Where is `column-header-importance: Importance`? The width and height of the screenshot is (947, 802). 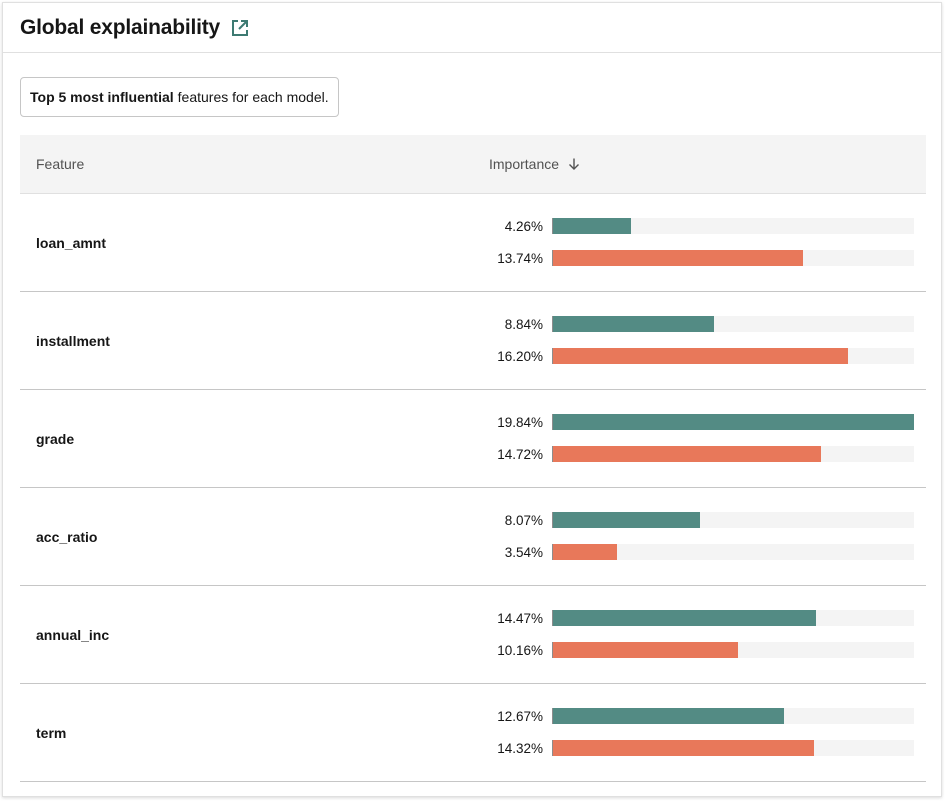
column-header-importance: Importance is located at coordinates (535, 164).